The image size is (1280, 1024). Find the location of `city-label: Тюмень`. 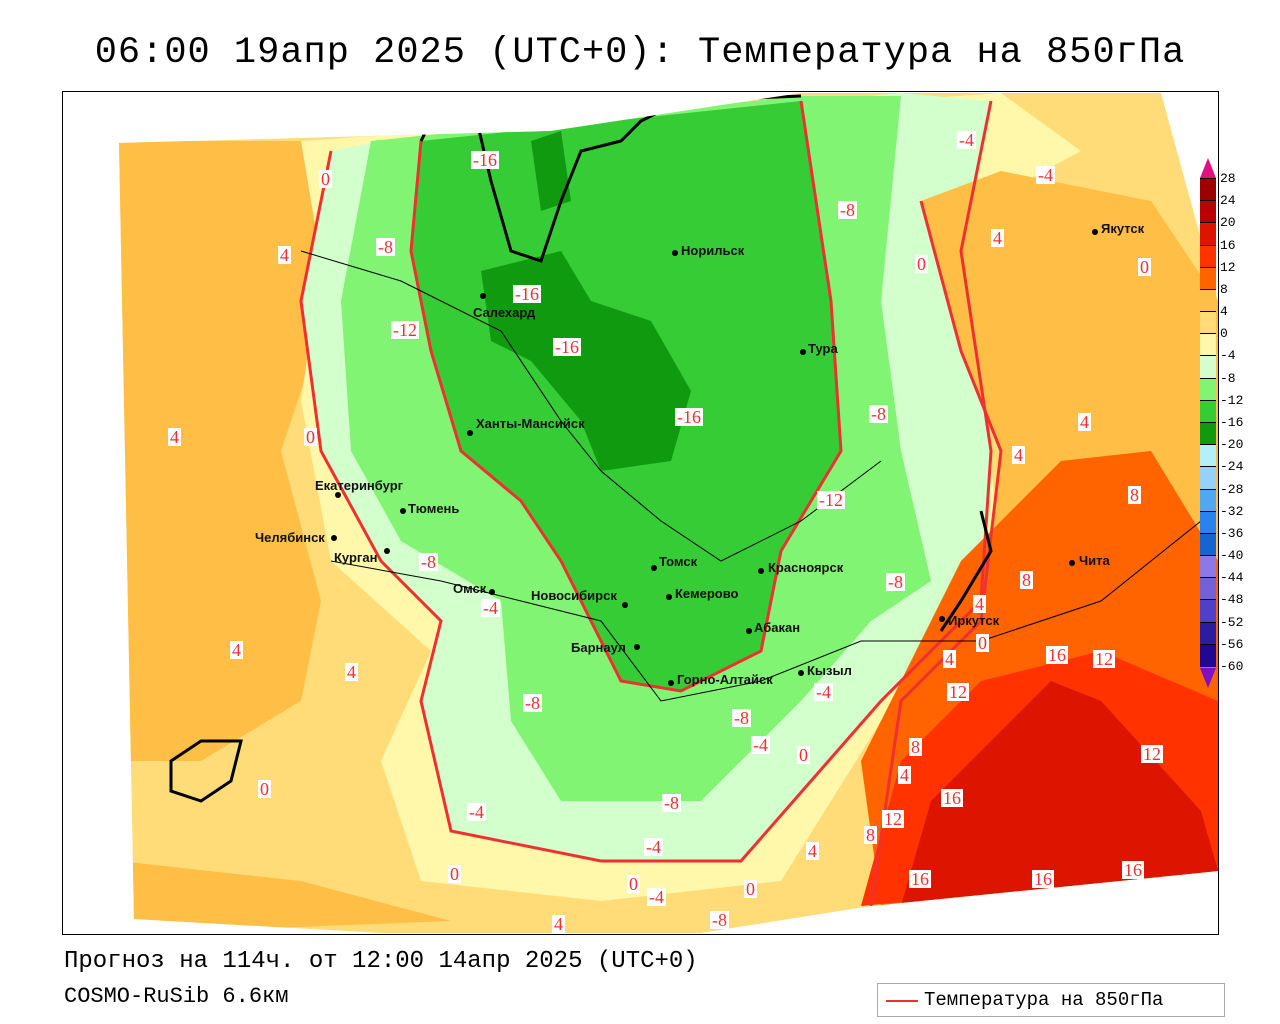

city-label: Тюмень is located at coordinates (434, 508).